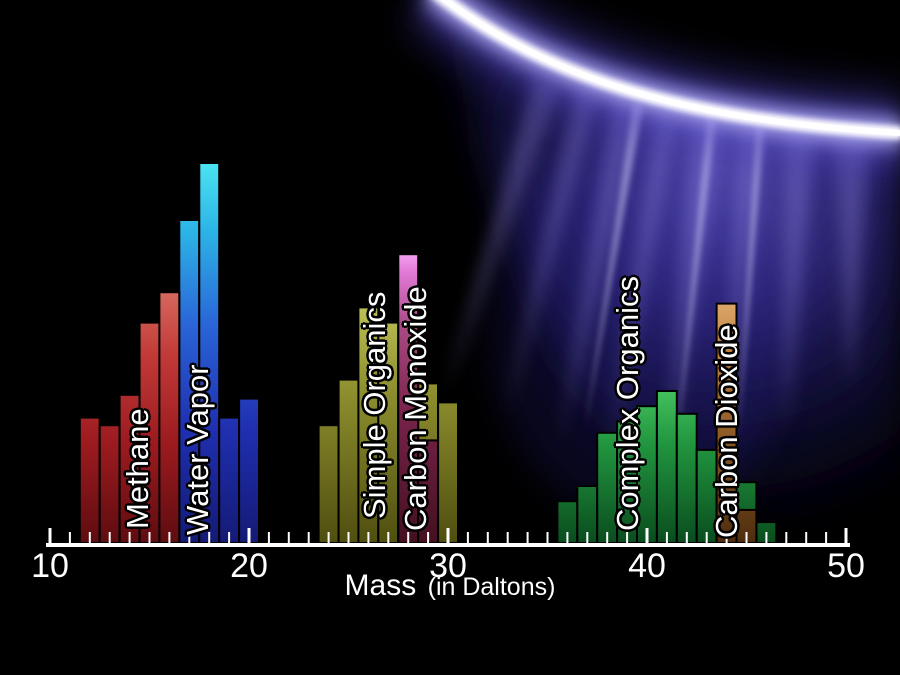 The height and width of the screenshot is (675, 900). I want to click on peak-label-complex-organics: Complex Organics, so click(627, 403).